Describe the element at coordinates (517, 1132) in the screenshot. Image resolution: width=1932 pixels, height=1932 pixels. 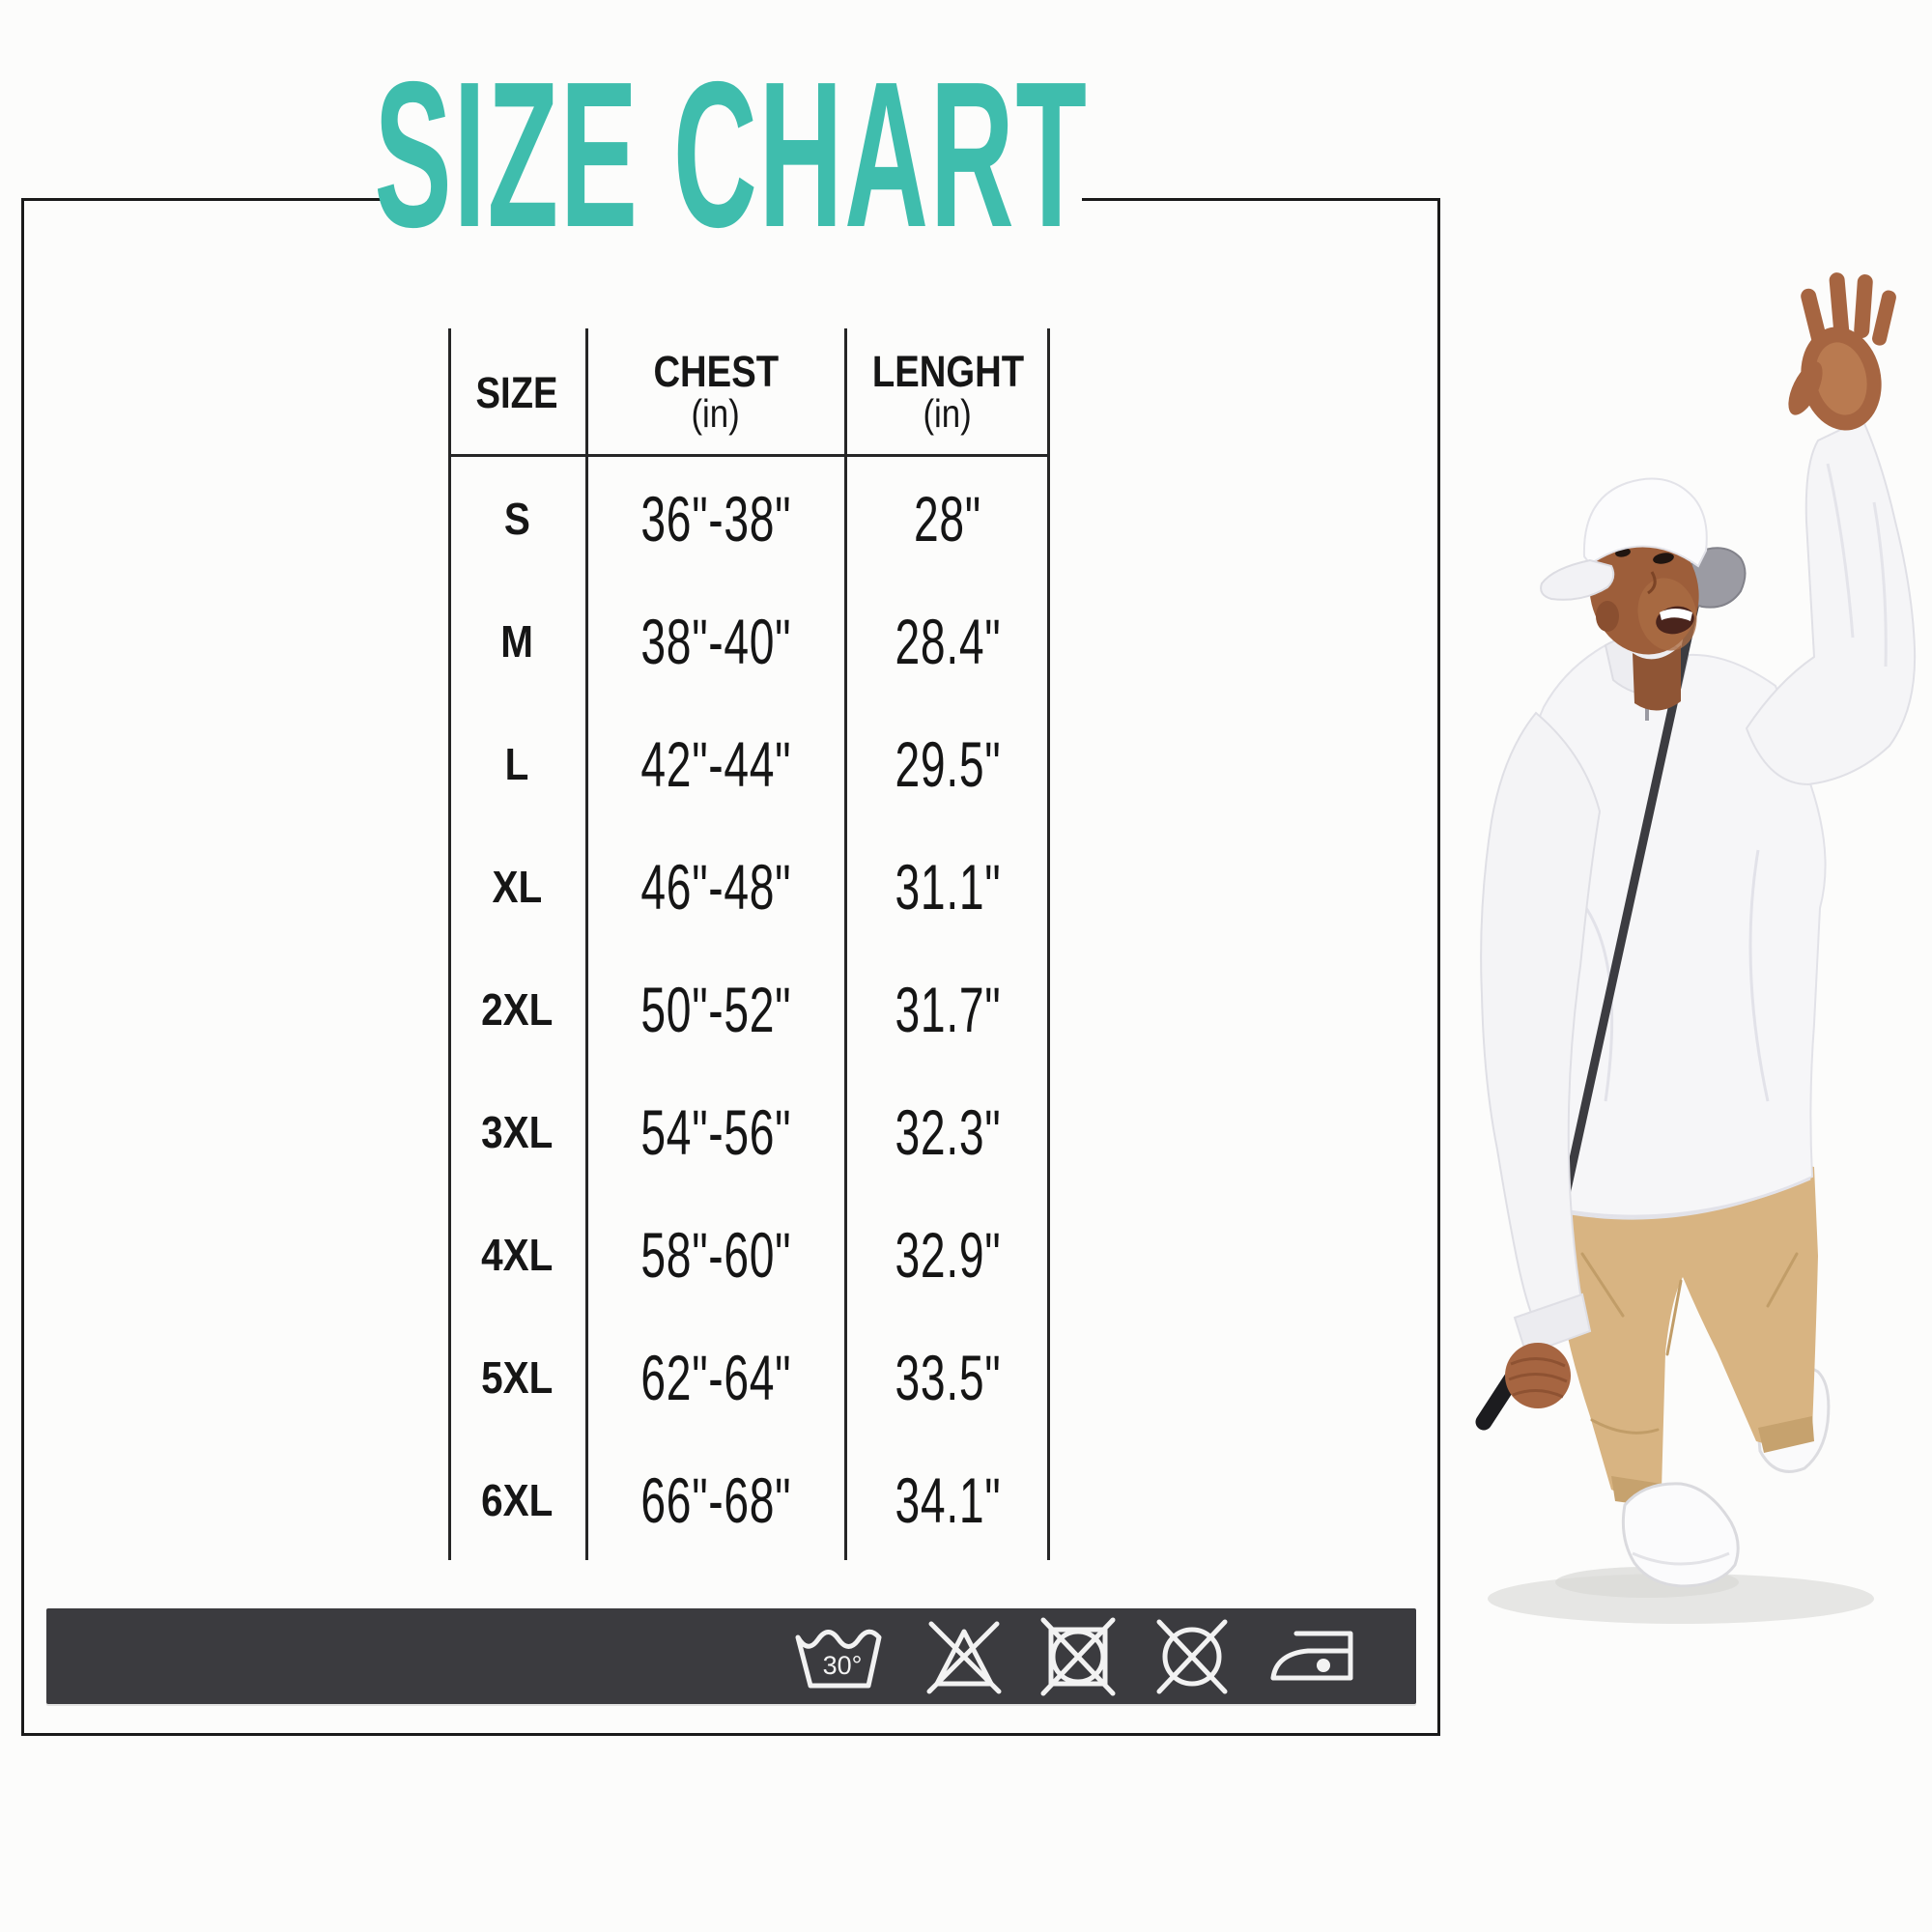
I see `size-cell: 3XL` at that location.